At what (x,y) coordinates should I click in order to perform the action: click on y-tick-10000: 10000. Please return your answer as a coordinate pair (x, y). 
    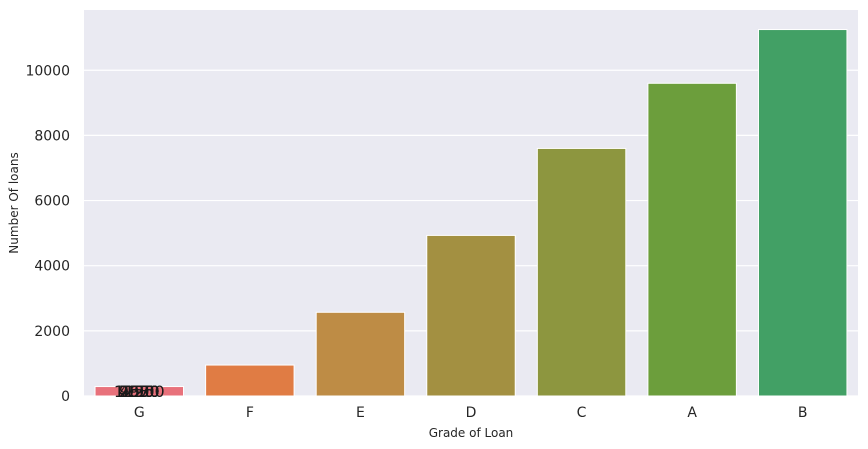
    Looking at the image, I should click on (47, 71).